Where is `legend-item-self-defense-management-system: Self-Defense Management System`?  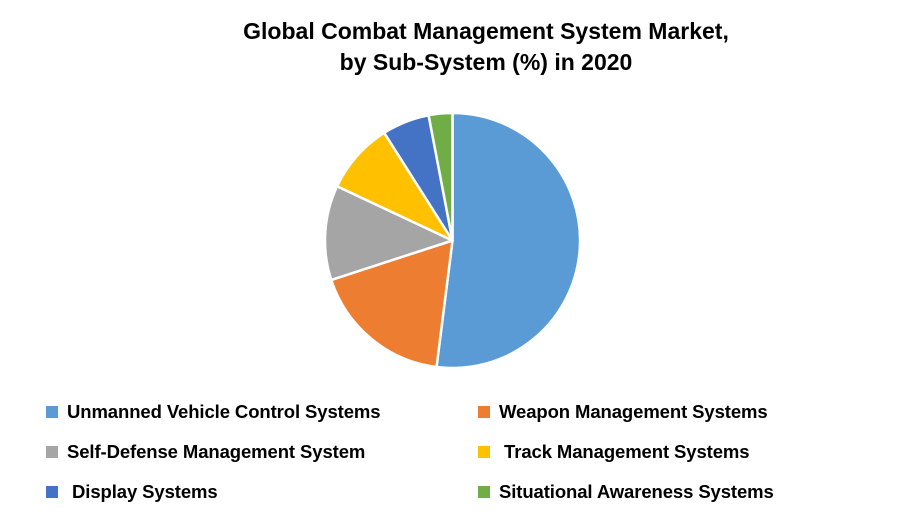
legend-item-self-defense-management-system: Self-Defense Management System is located at coordinates (262, 452).